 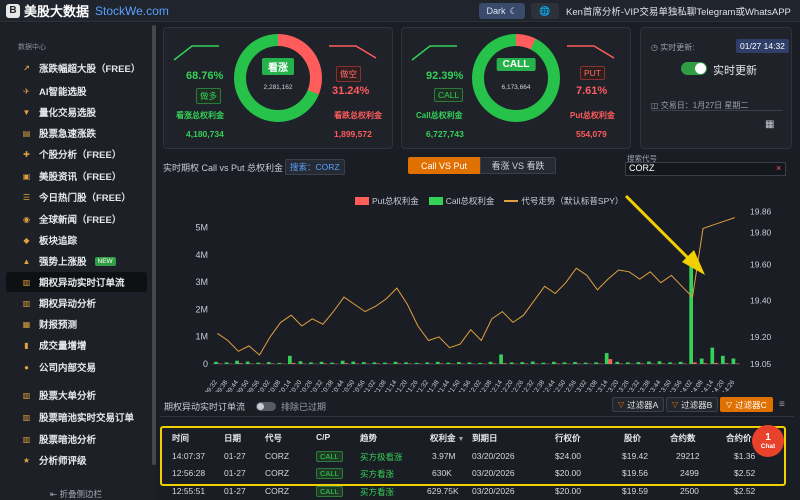 What do you see at coordinates (278, 66) in the screenshot?
I see `bull-center-label: 看涨` at bounding box center [278, 66].